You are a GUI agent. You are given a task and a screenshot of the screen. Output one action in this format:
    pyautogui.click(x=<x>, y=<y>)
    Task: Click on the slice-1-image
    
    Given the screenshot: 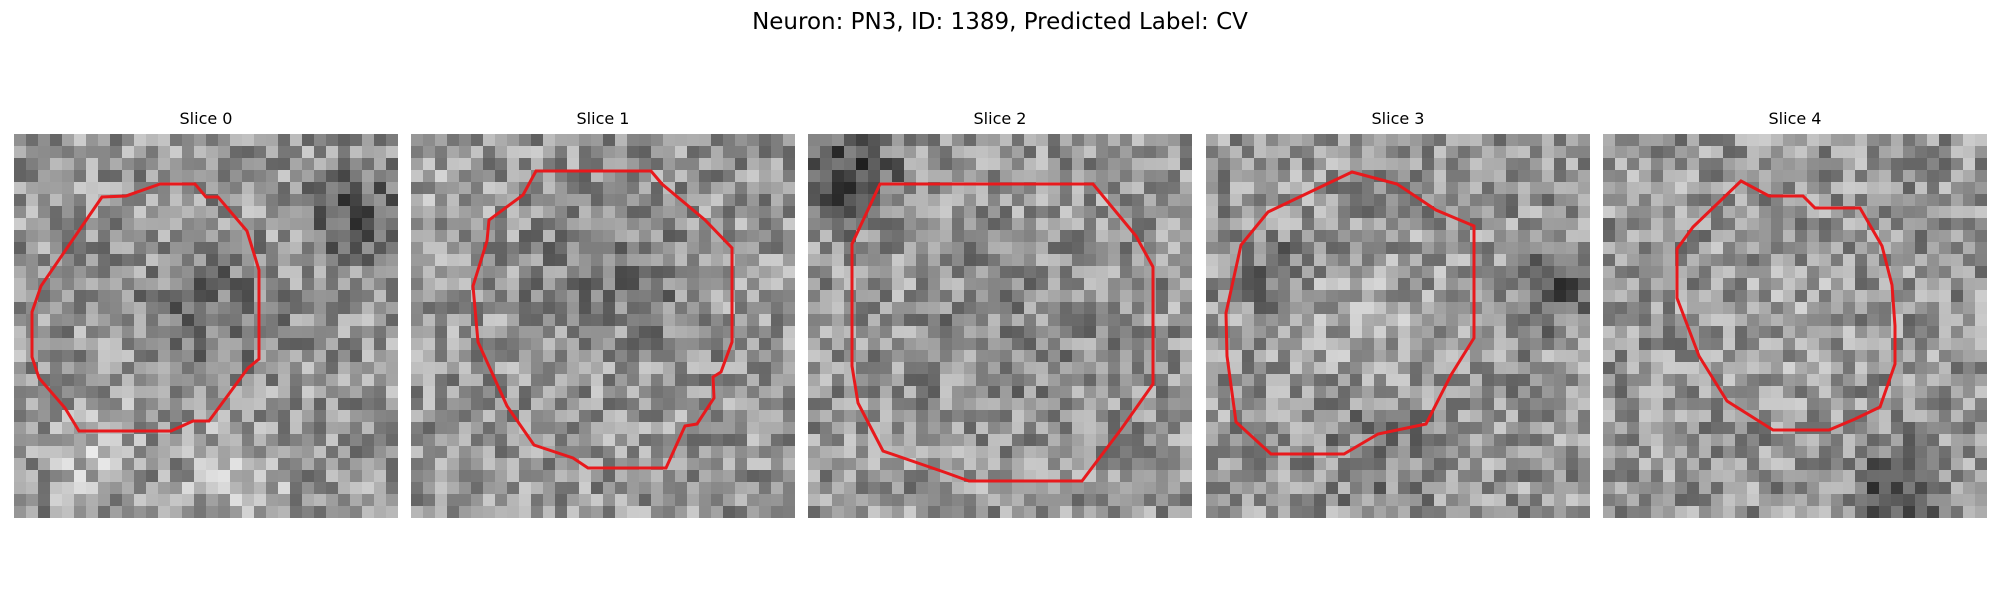 What is the action you would take?
    pyautogui.click(x=603, y=326)
    